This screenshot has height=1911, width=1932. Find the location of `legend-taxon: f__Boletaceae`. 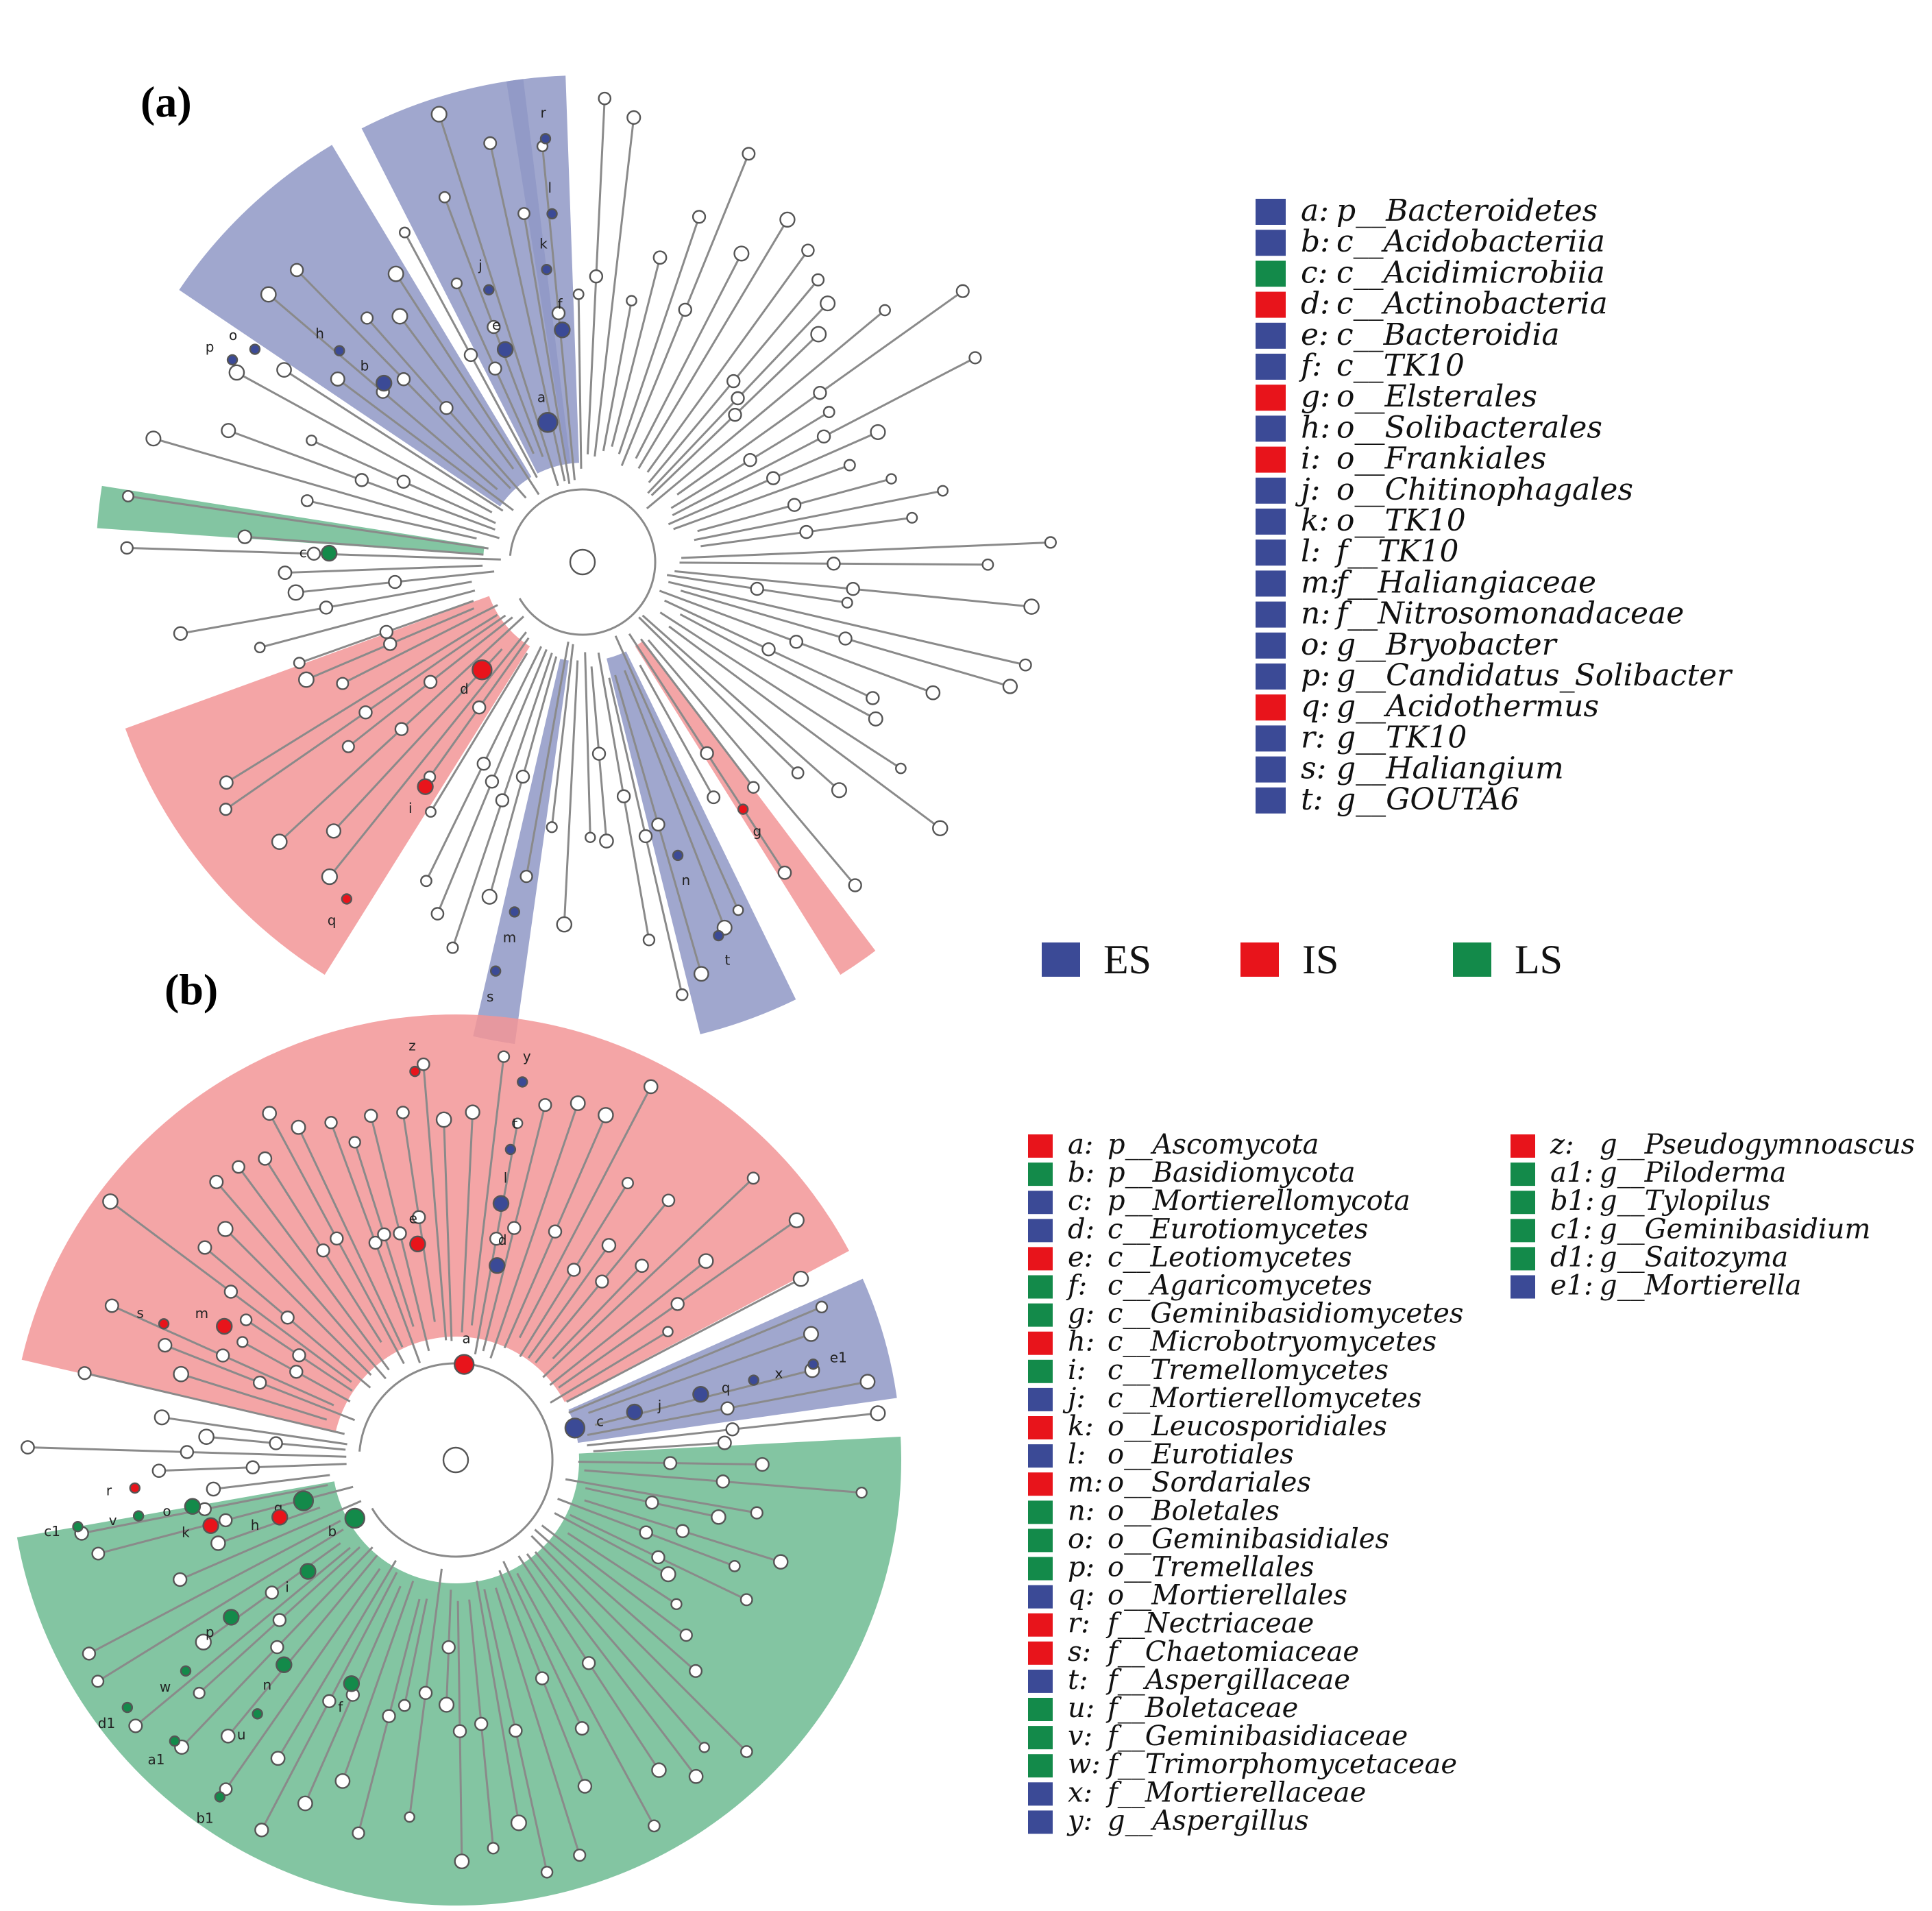

legend-taxon: f__Boletaceae is located at coordinates (1201, 1708).